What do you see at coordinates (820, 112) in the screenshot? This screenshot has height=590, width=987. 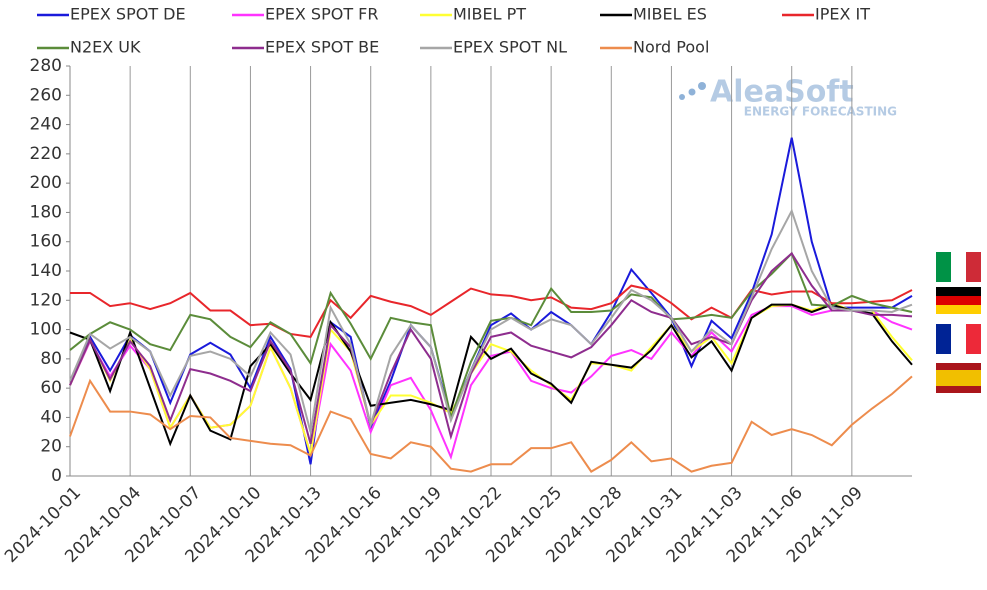 I see `logo-tagline: ENERGY FORECASTING` at bounding box center [820, 112].